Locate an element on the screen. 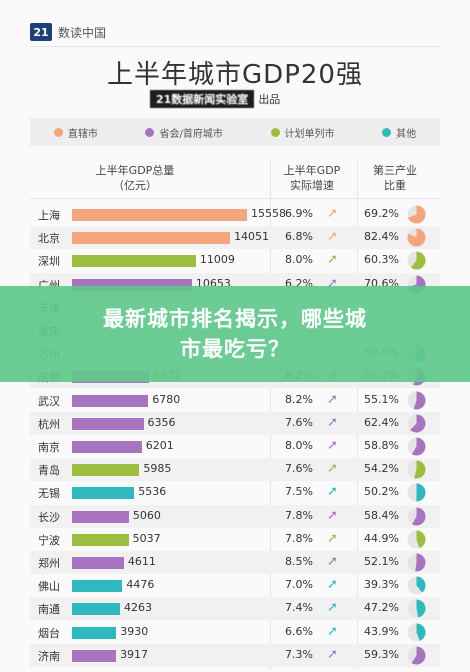 Image resolution: width=470 pixels, height=672 pixels. gdp-value: 3917 is located at coordinates (134, 654).